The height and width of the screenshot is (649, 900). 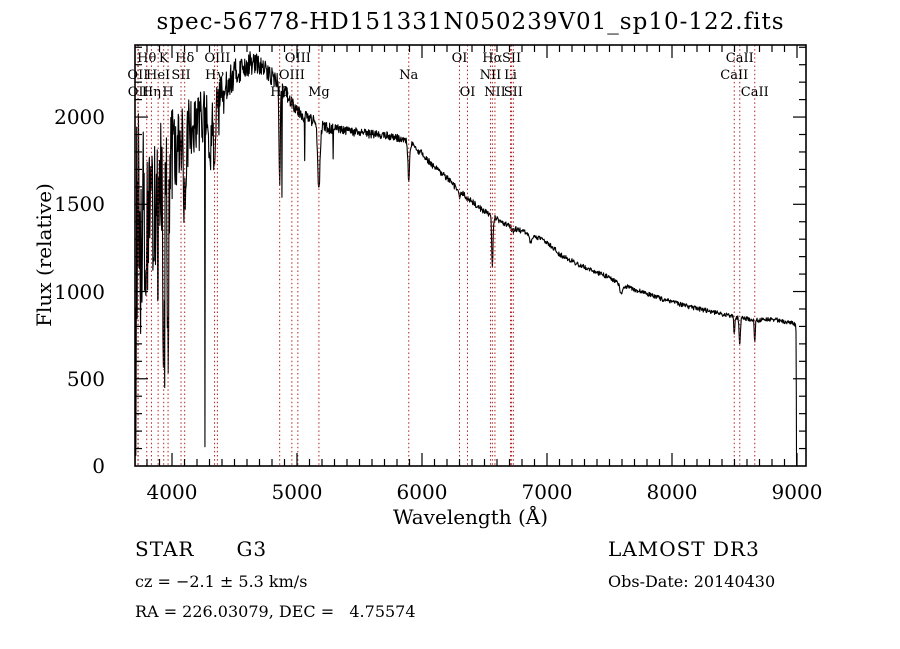 What do you see at coordinates (470, 517) in the screenshot?
I see `x-axis-label: Wavelength (Å)` at bounding box center [470, 517].